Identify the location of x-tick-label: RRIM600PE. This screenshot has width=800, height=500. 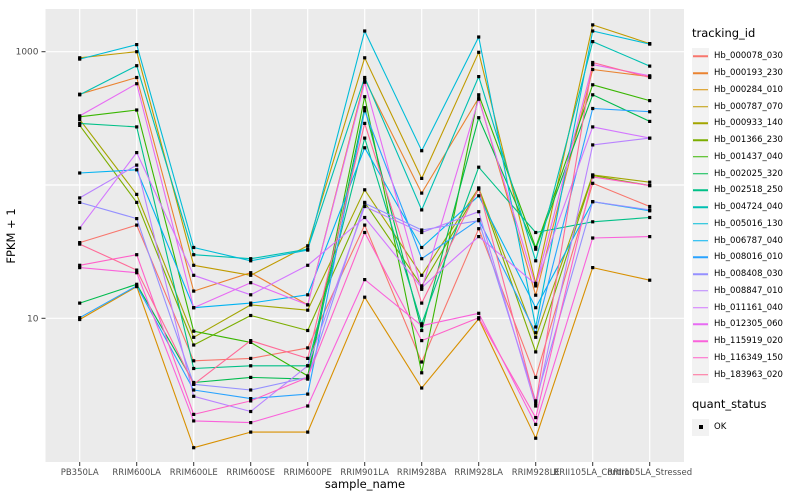
(308, 473).